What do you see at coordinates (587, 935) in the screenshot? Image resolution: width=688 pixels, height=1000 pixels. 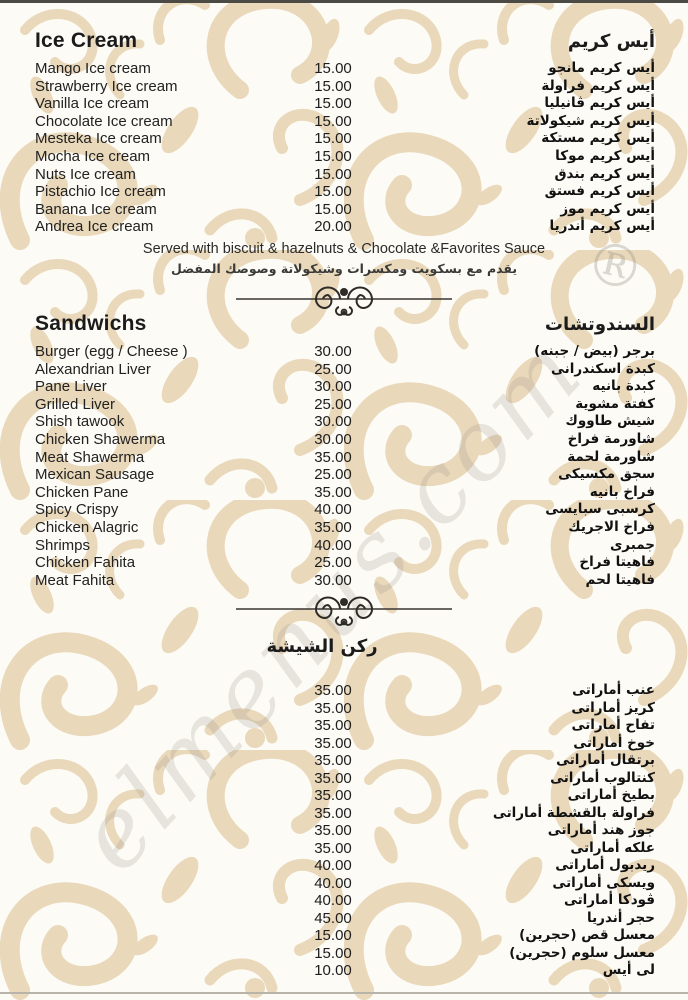 I see `item-name-ar: معسل قص (حجرين)` at bounding box center [587, 935].